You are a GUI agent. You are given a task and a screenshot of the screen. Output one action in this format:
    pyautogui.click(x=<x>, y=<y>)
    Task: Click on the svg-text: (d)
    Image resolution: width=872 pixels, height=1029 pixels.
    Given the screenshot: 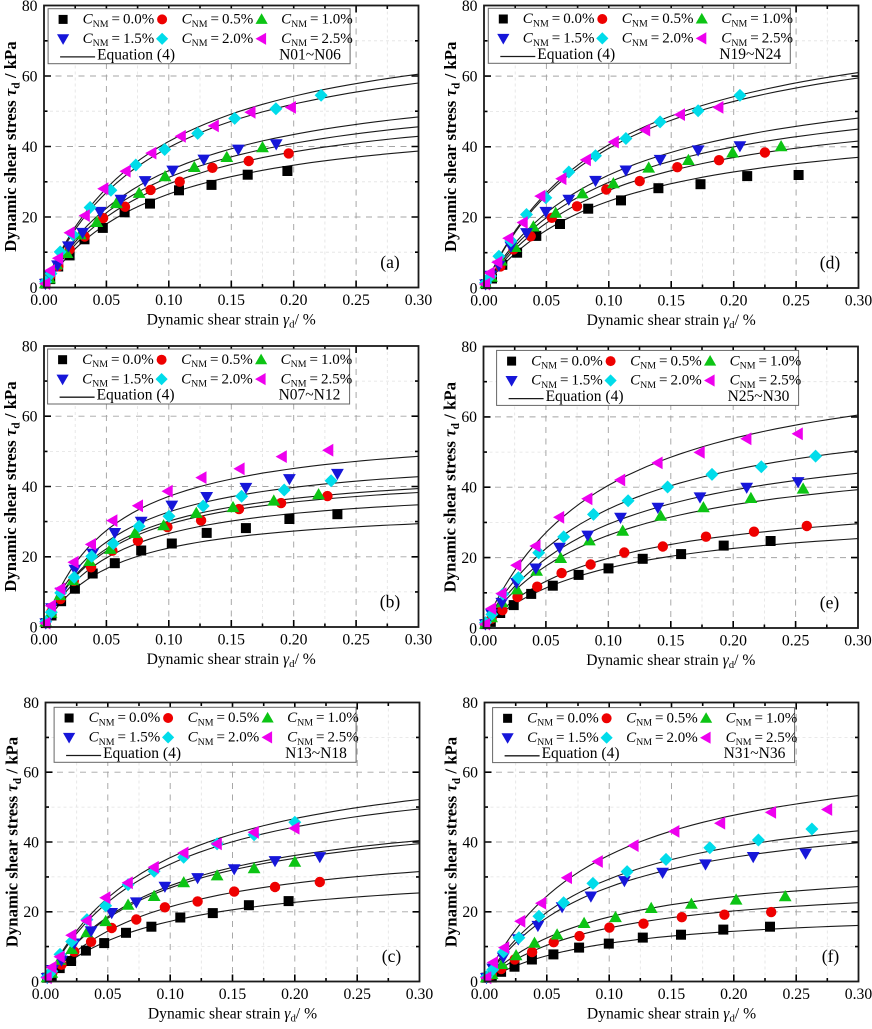 What is the action you would take?
    pyautogui.click(x=830, y=263)
    